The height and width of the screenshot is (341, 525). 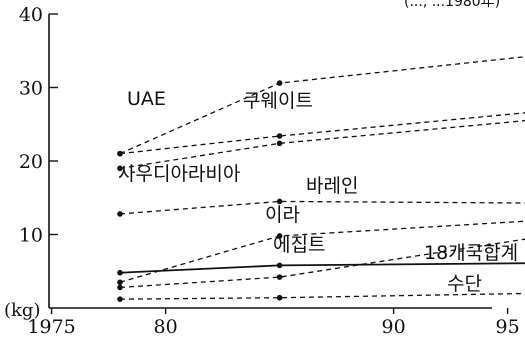 I want to click on series-label: 이라, so click(x=282, y=215).